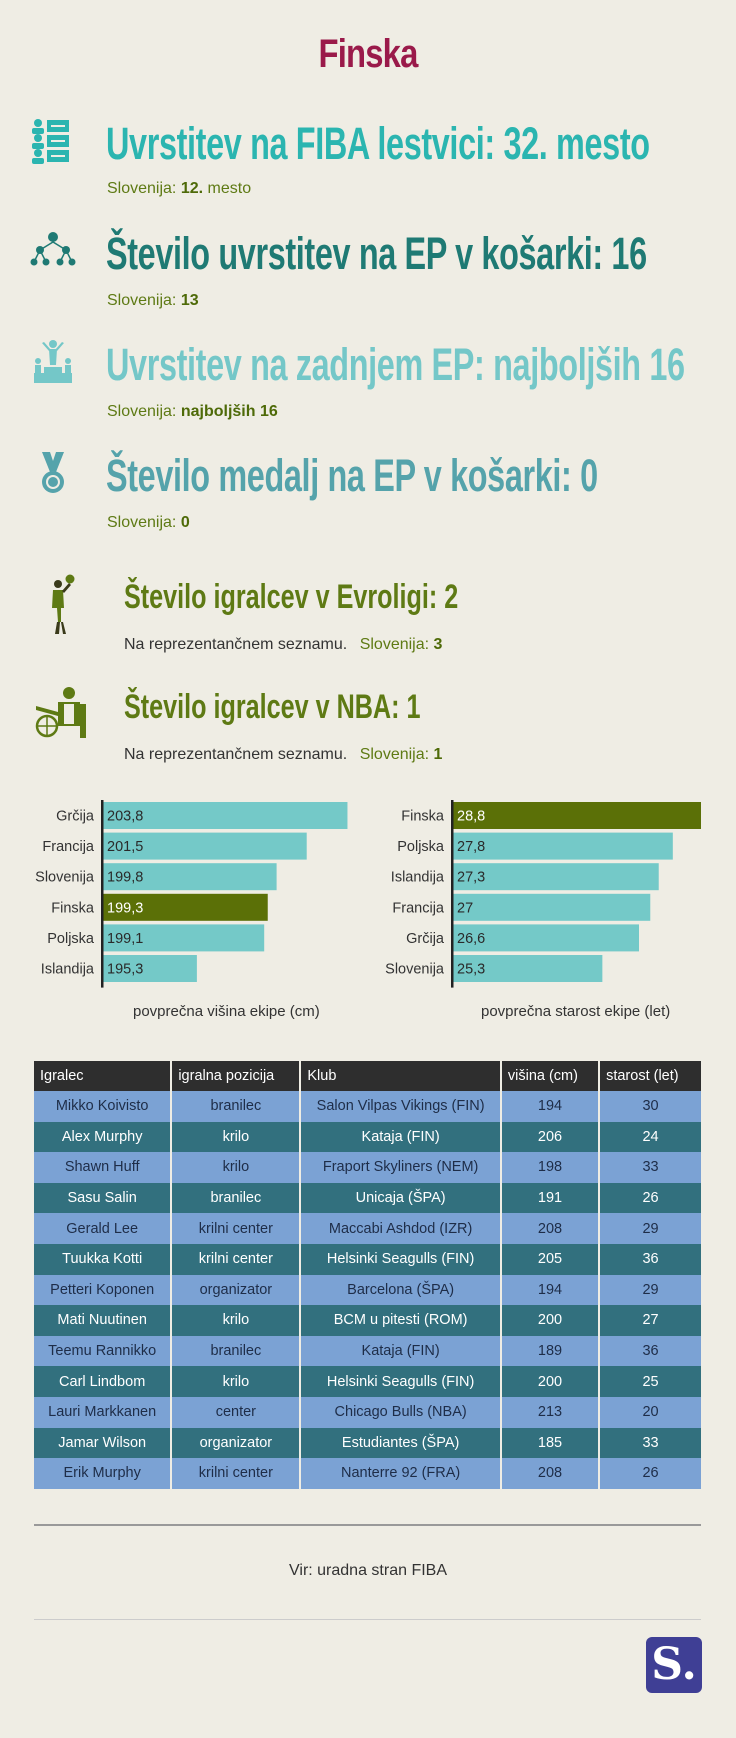  What do you see at coordinates (125, 847) in the screenshot?
I see `value-label: 201,5` at bounding box center [125, 847].